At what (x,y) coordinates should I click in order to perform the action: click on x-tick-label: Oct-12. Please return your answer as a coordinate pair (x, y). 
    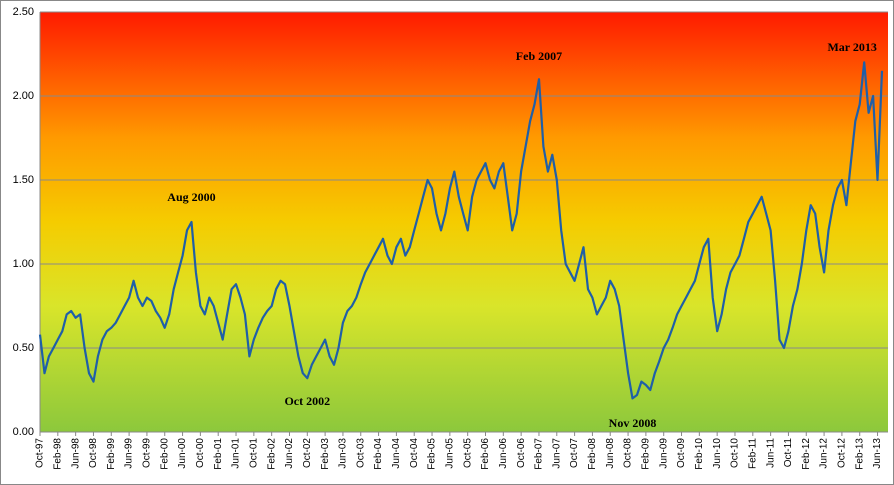
    Looking at the image, I should click on (842, 453).